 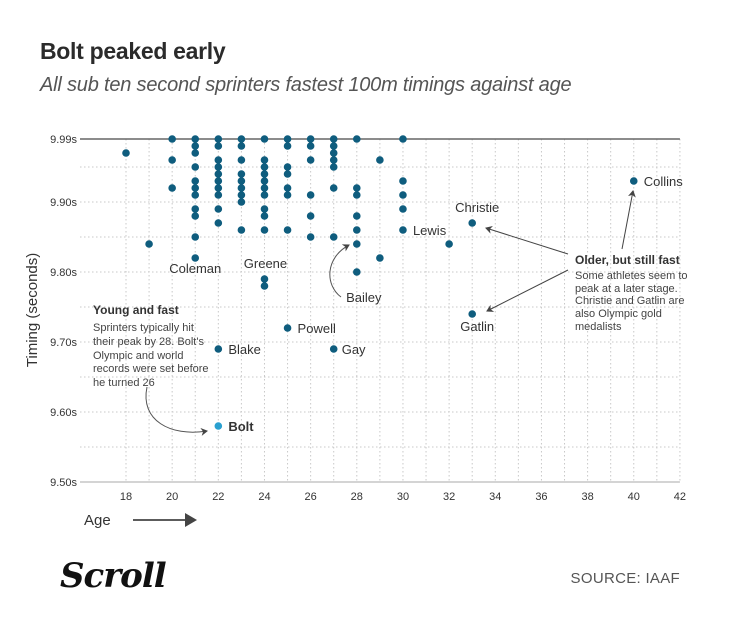 What do you see at coordinates (541, 497) in the screenshot?
I see `x-tick-label: 36` at bounding box center [541, 497].